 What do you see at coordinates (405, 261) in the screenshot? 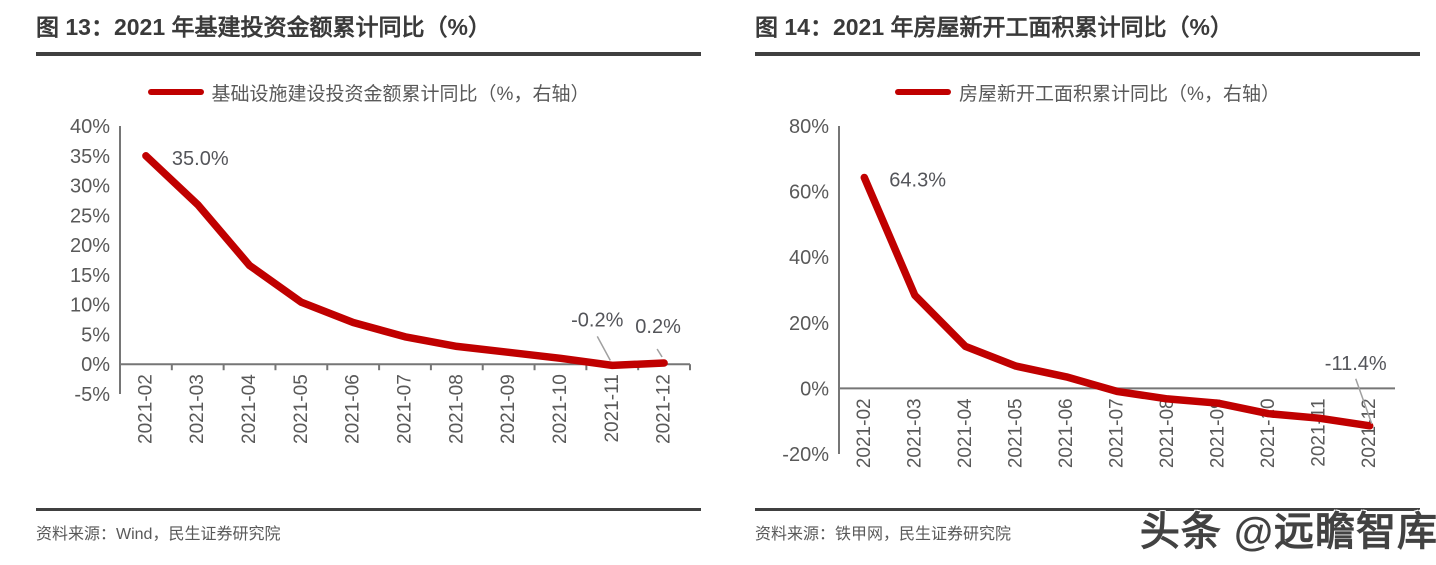
I see `series-line` at bounding box center [405, 261].